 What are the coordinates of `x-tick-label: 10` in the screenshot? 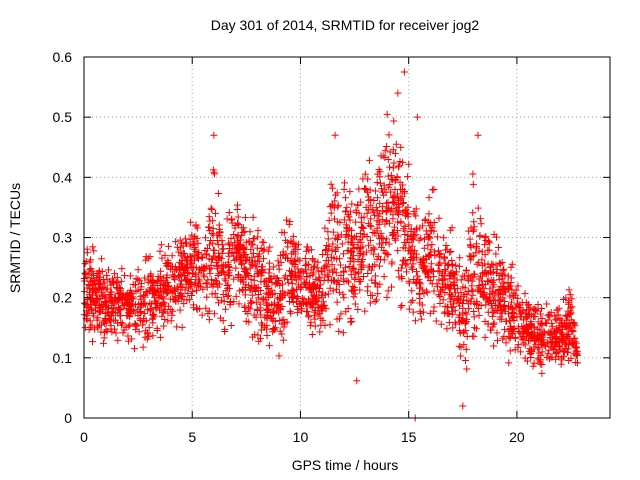 It's located at (301, 437).